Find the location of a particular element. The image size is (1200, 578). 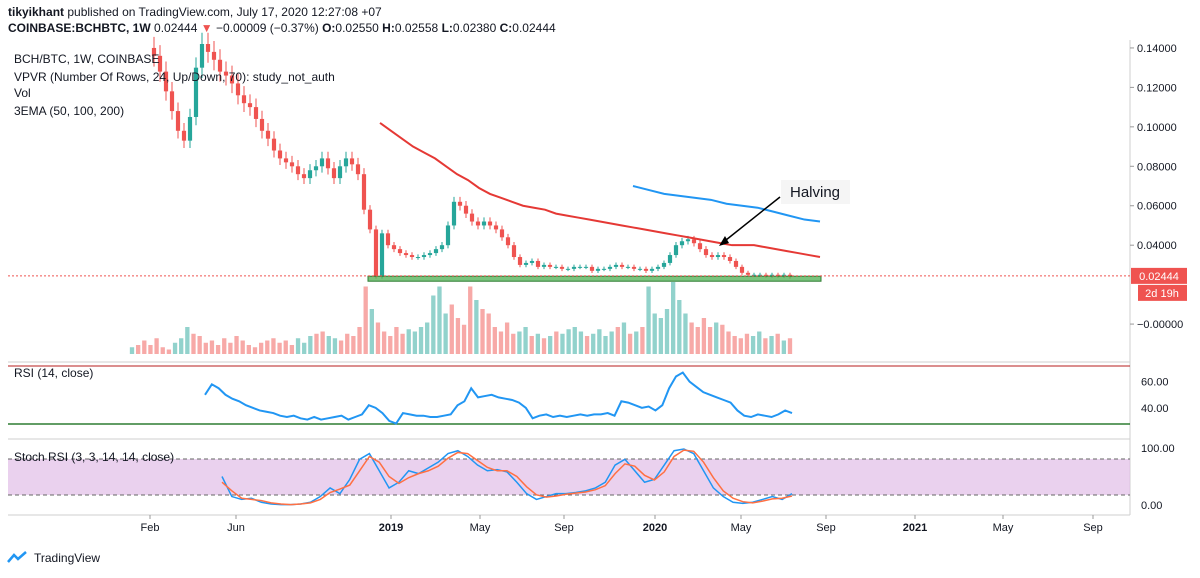

price-tick-label: 0.04000 is located at coordinates (1157, 246).